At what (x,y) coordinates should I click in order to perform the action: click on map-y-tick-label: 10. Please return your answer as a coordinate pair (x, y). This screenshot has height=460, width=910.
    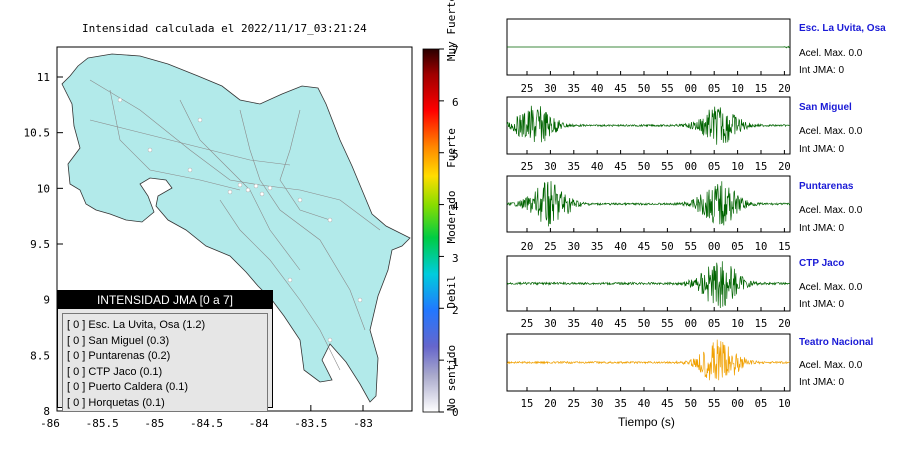
    Looking at the image, I should click on (43, 188).